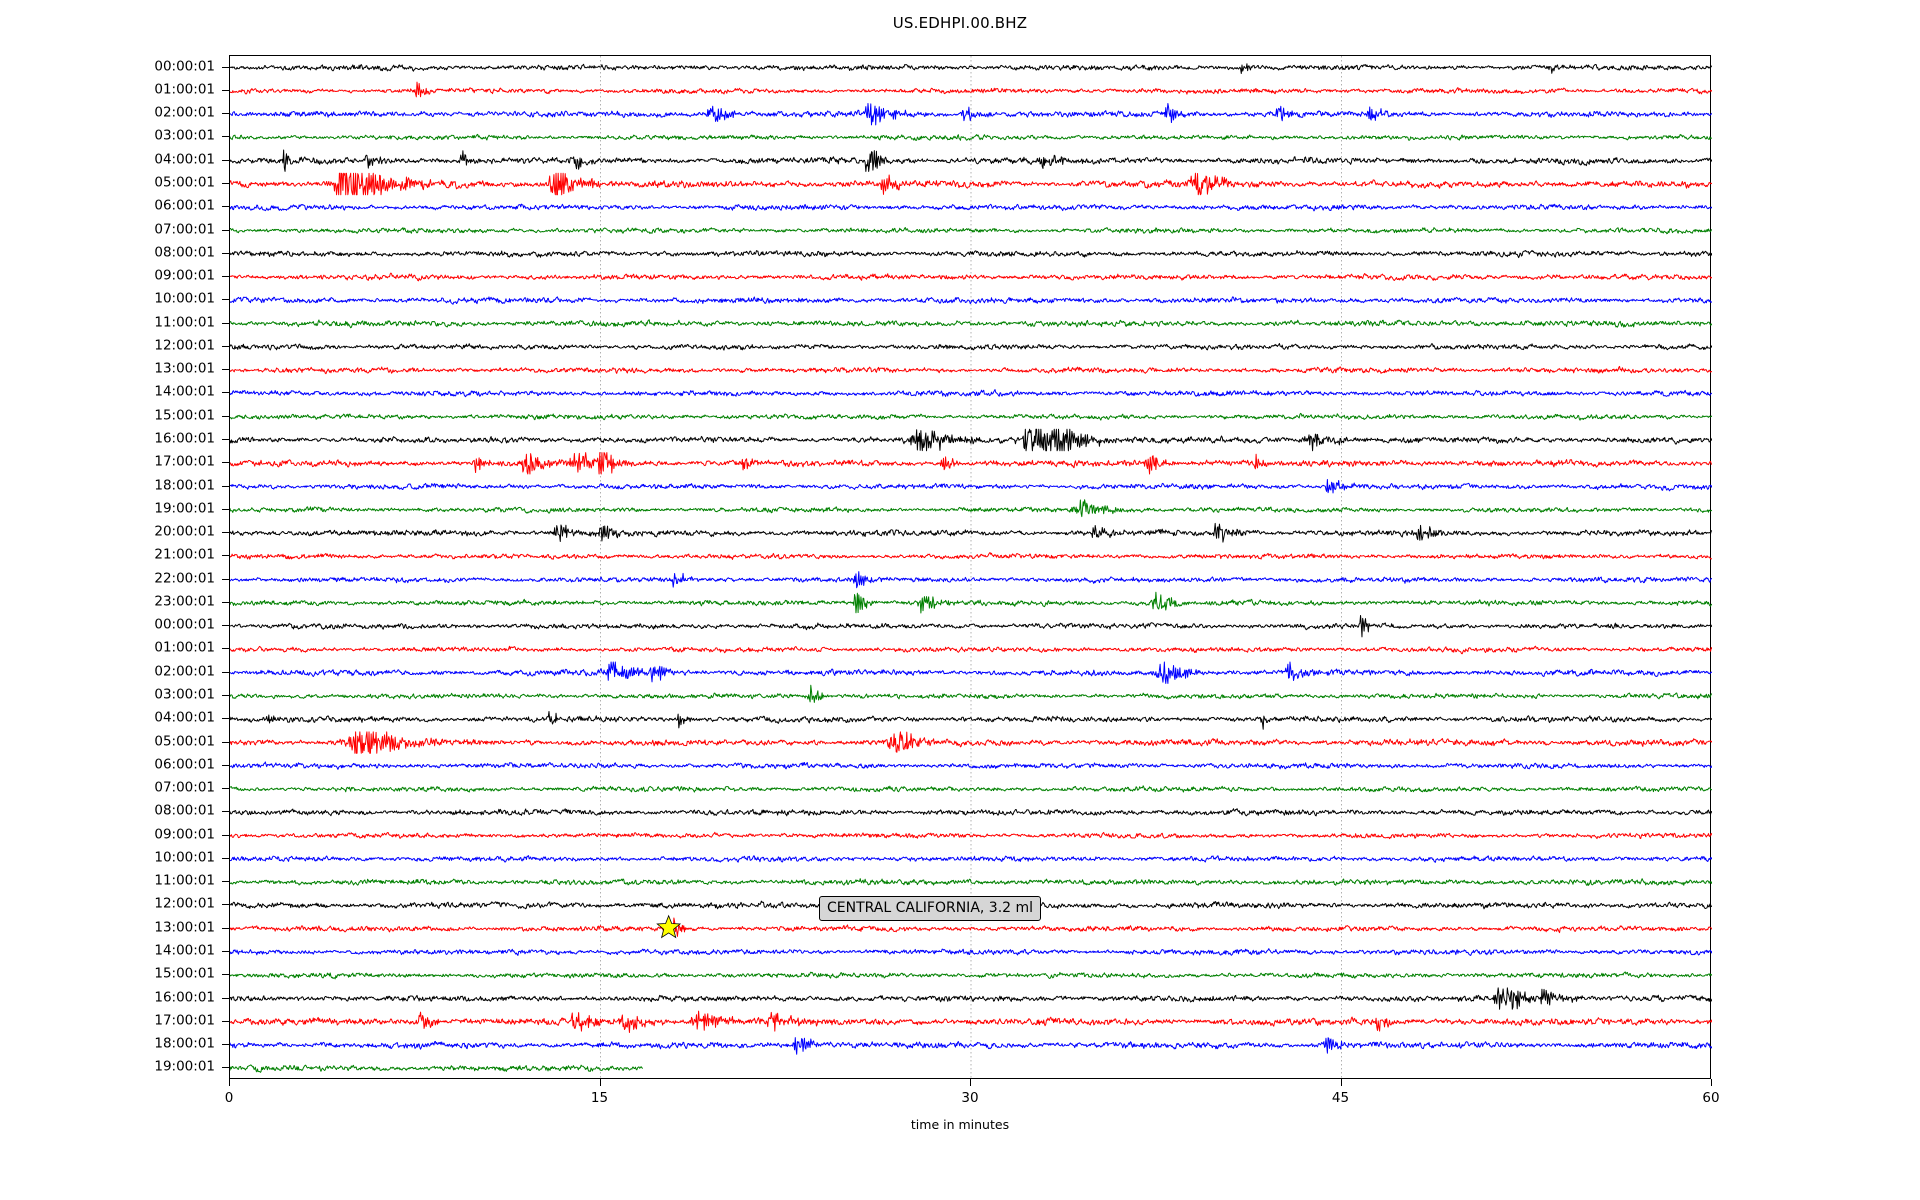 Image resolution: width=1920 pixels, height=1200 pixels. Describe the element at coordinates (1340, 1098) in the screenshot. I see `x-axis-tick-label: 45` at that location.